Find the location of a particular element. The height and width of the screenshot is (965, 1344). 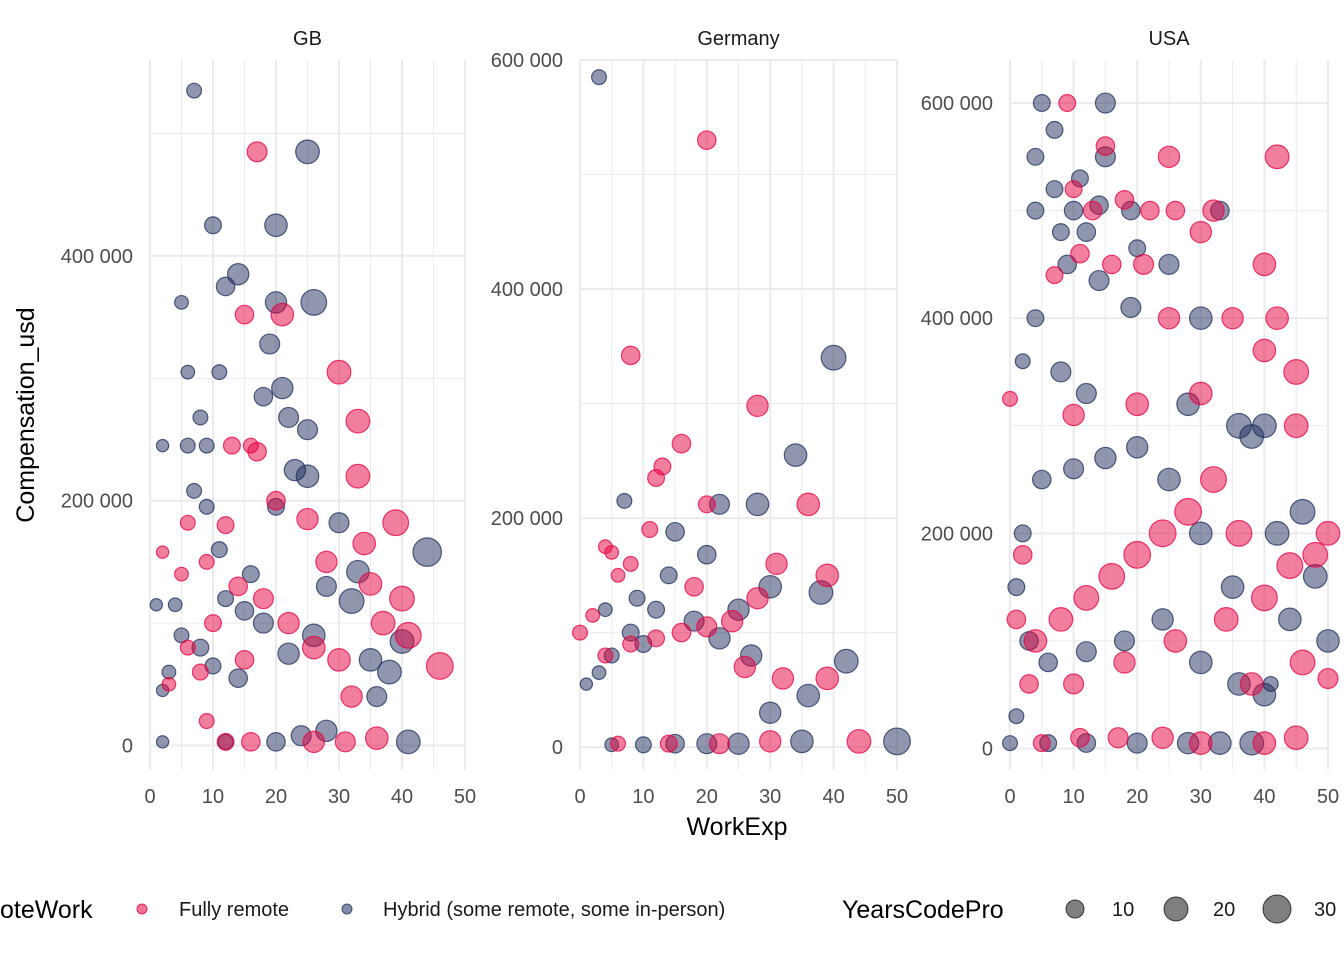

x-tick-label: 30 is located at coordinates (770, 797).